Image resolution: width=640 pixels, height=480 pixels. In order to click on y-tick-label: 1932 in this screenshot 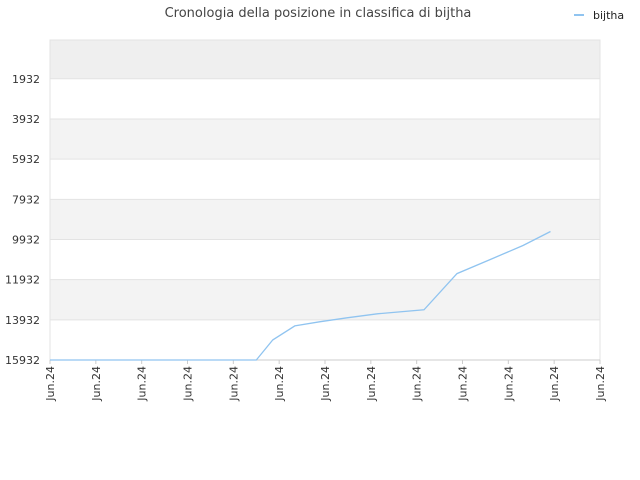, I will do `click(26, 79)`.